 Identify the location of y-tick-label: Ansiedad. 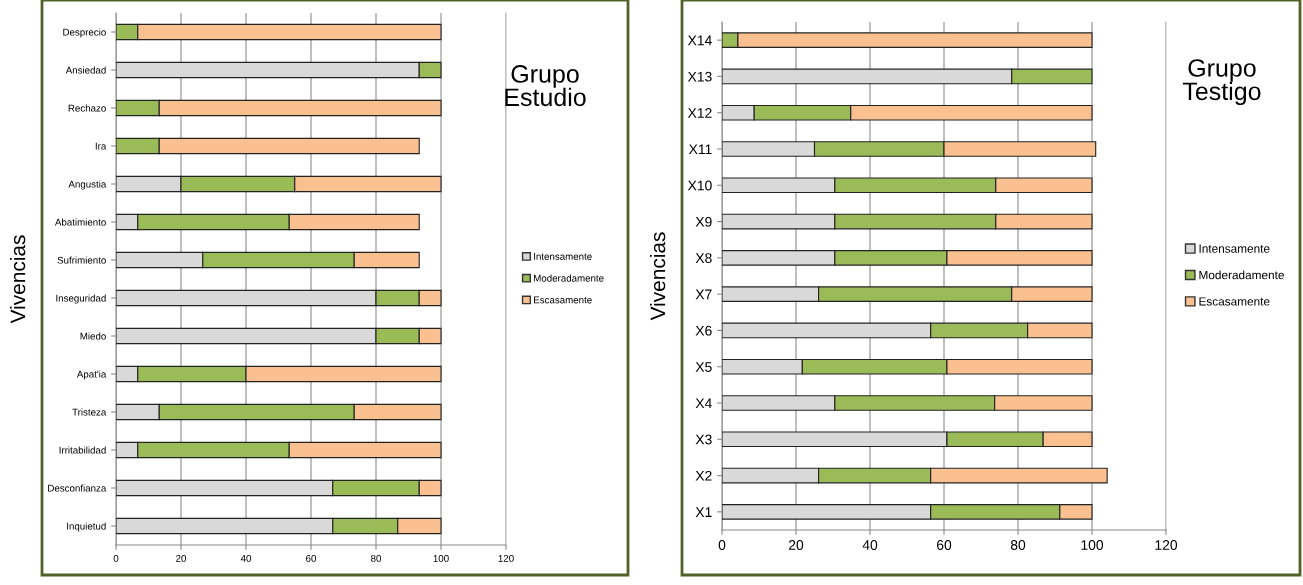
(85, 70).